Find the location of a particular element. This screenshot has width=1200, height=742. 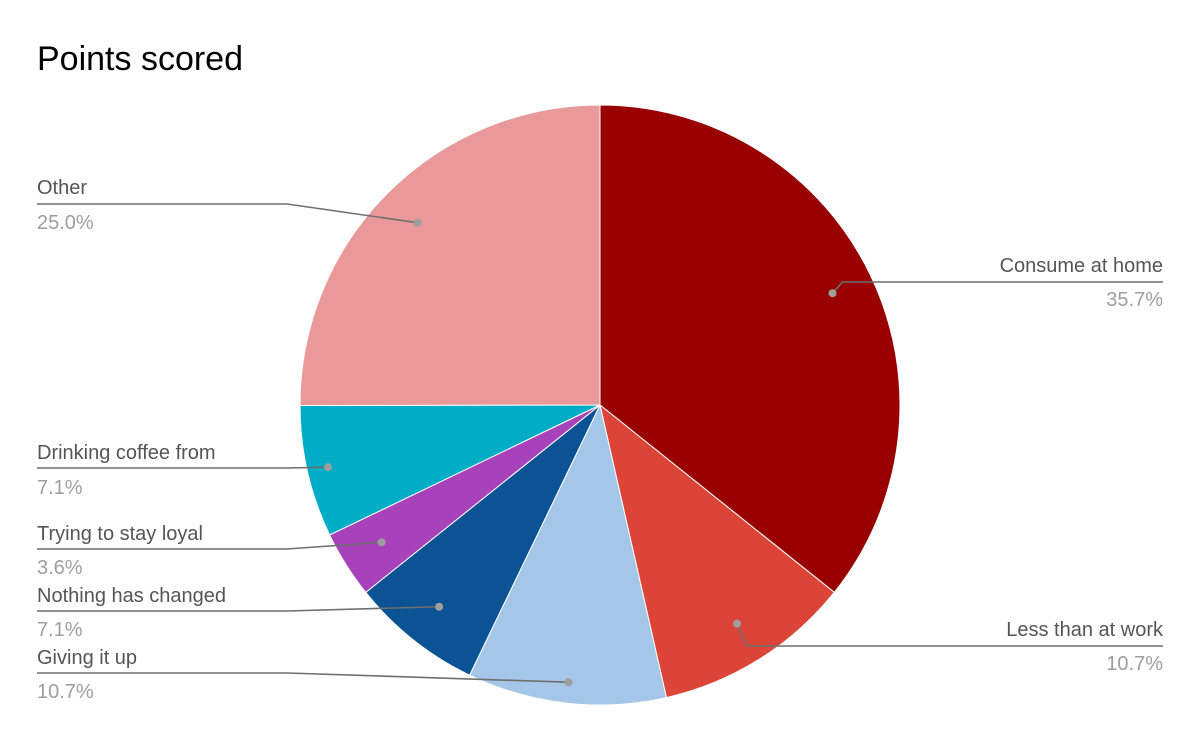

slice-label: Consume at home is located at coordinates (1081, 266).